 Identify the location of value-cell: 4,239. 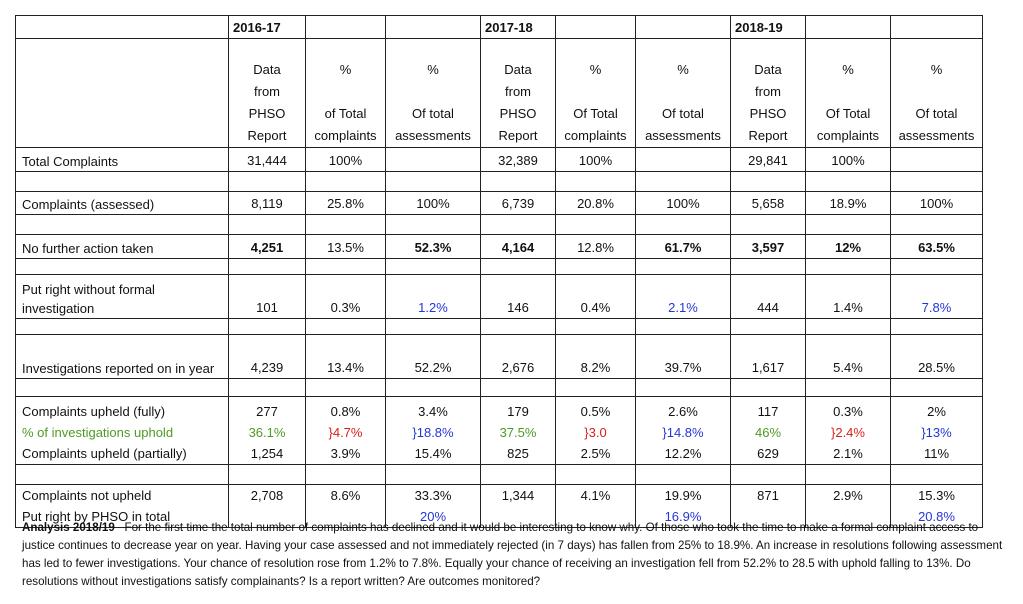
(267, 356).